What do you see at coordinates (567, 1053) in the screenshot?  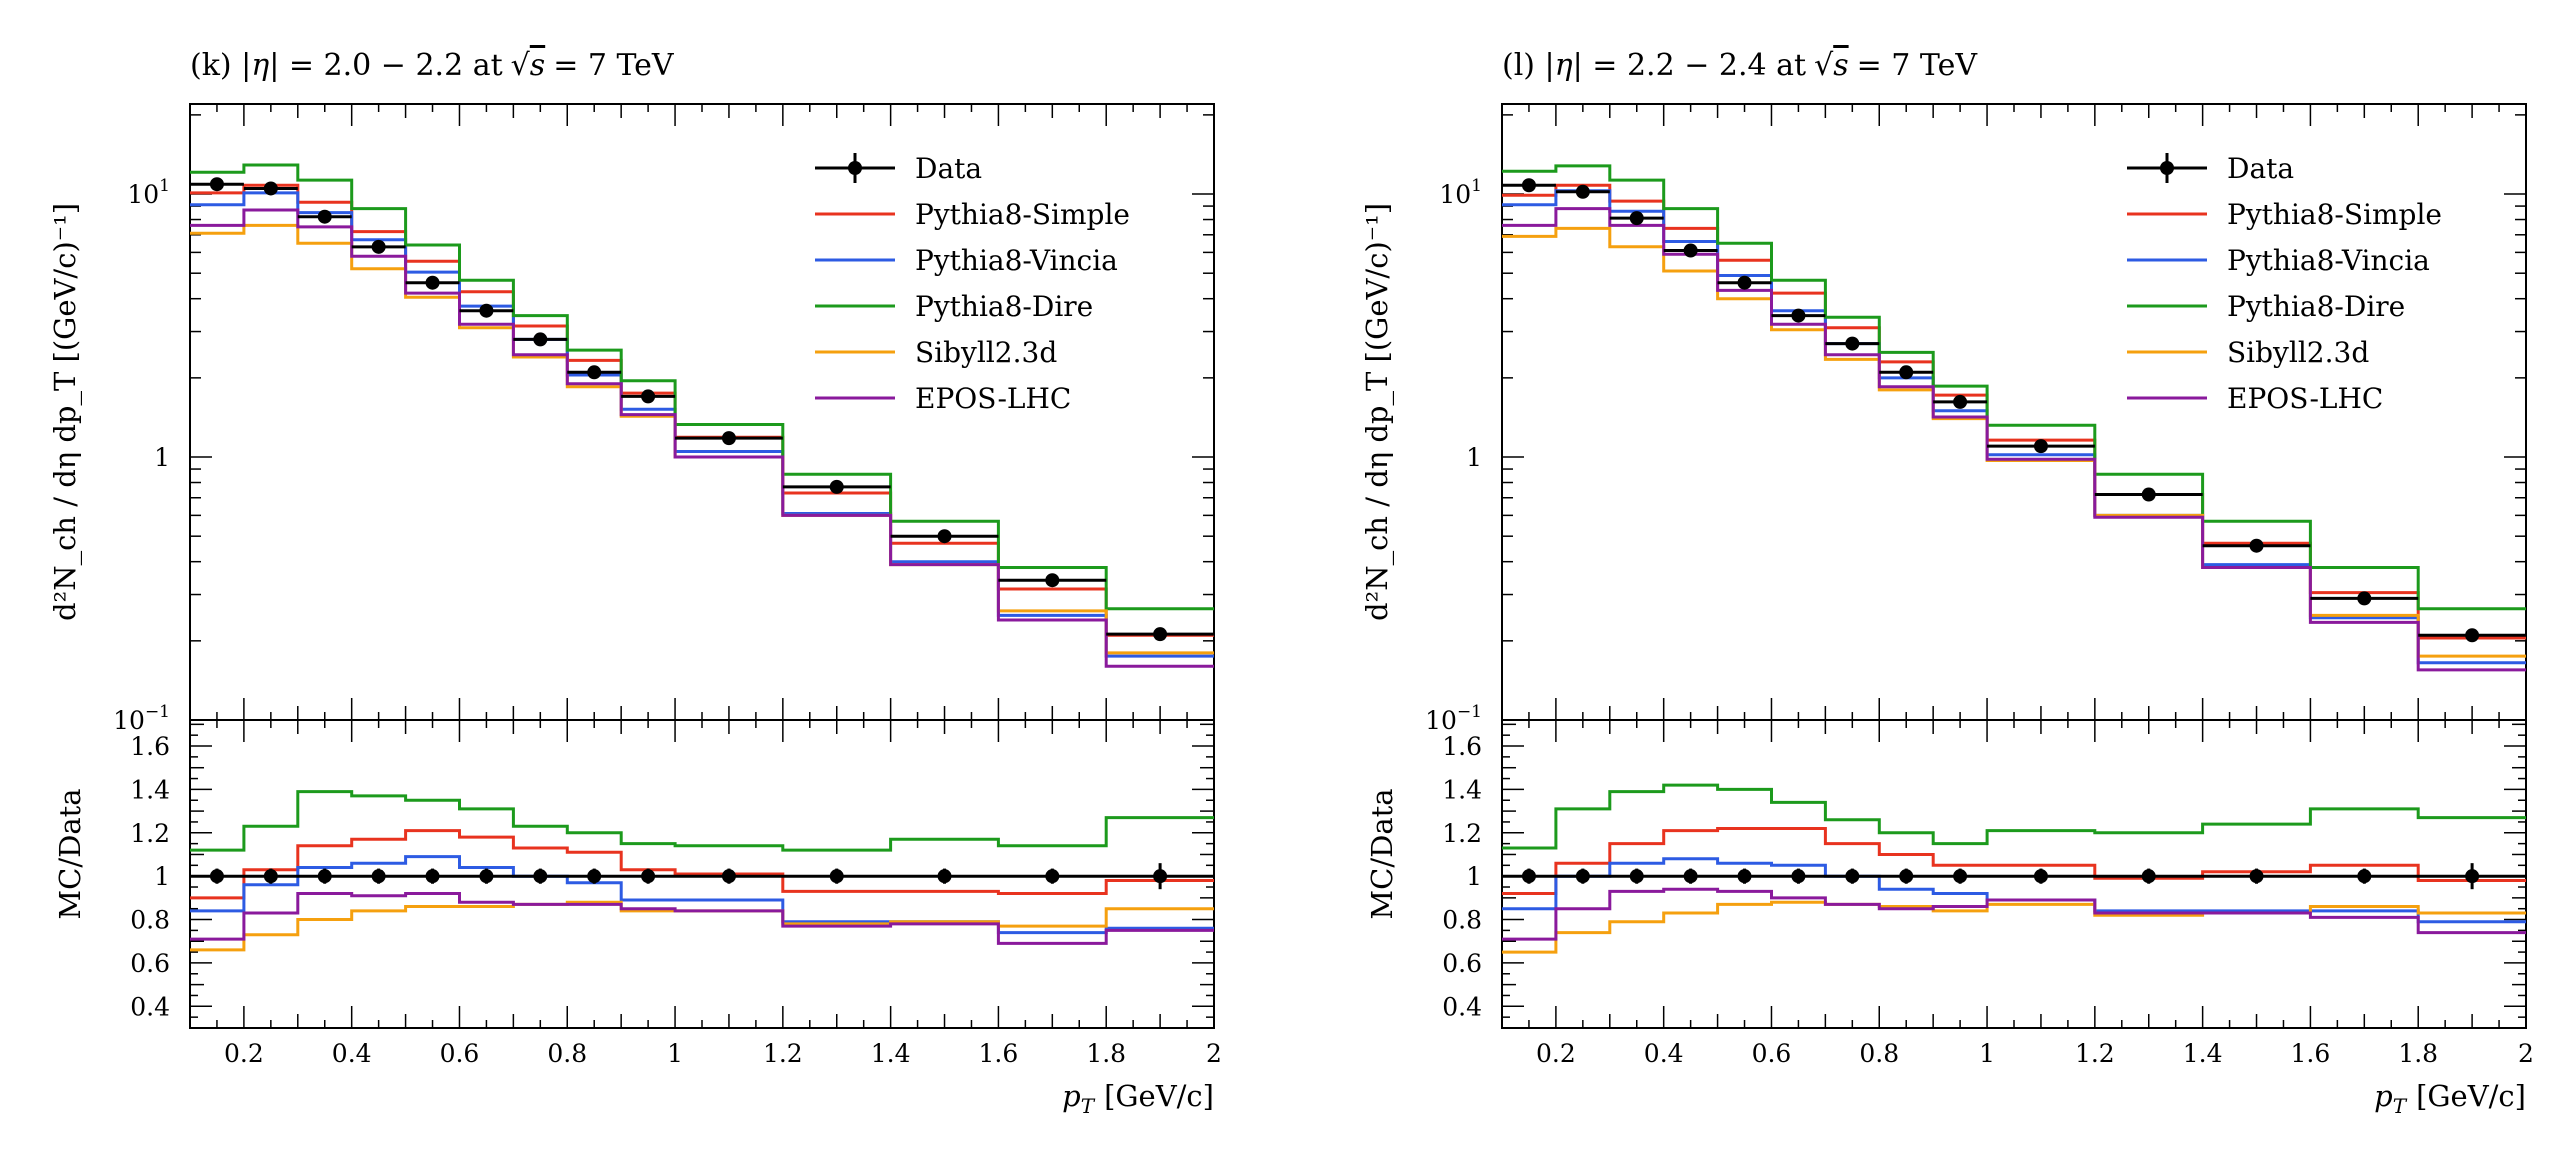 I see `x-tick-label: 0.8` at bounding box center [567, 1053].